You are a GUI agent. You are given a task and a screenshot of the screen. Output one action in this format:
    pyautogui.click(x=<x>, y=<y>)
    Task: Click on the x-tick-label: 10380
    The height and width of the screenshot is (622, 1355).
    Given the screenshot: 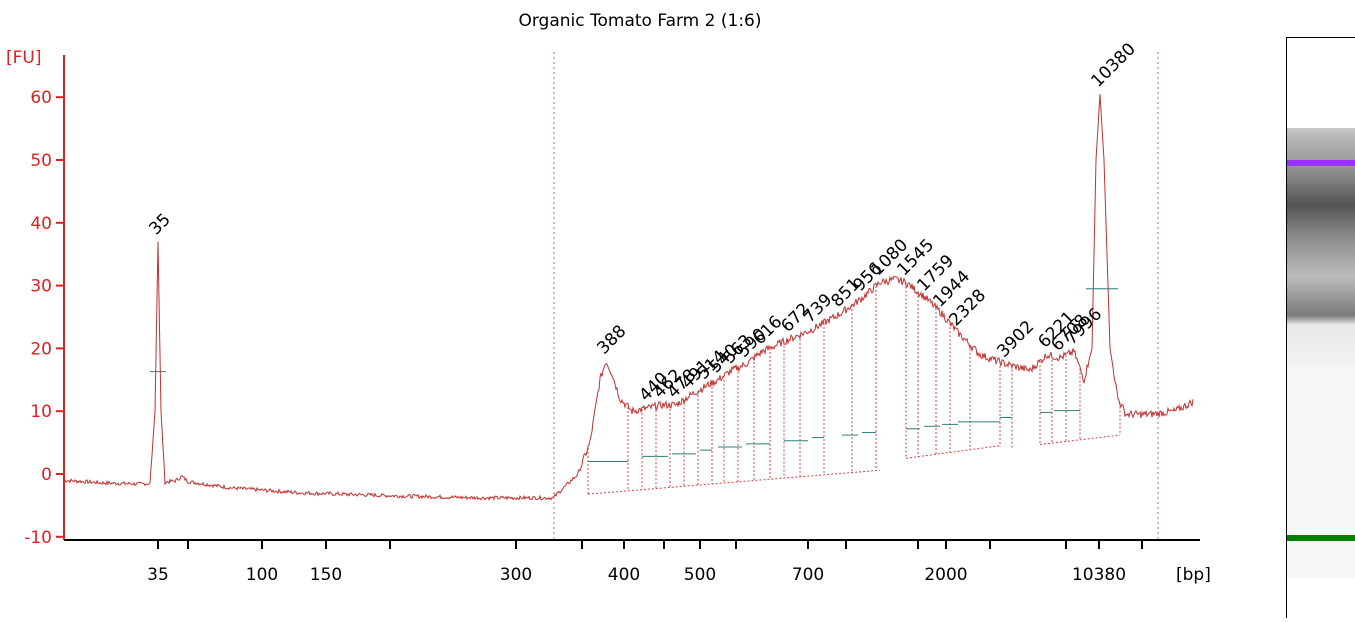 What is the action you would take?
    pyautogui.click(x=1099, y=575)
    